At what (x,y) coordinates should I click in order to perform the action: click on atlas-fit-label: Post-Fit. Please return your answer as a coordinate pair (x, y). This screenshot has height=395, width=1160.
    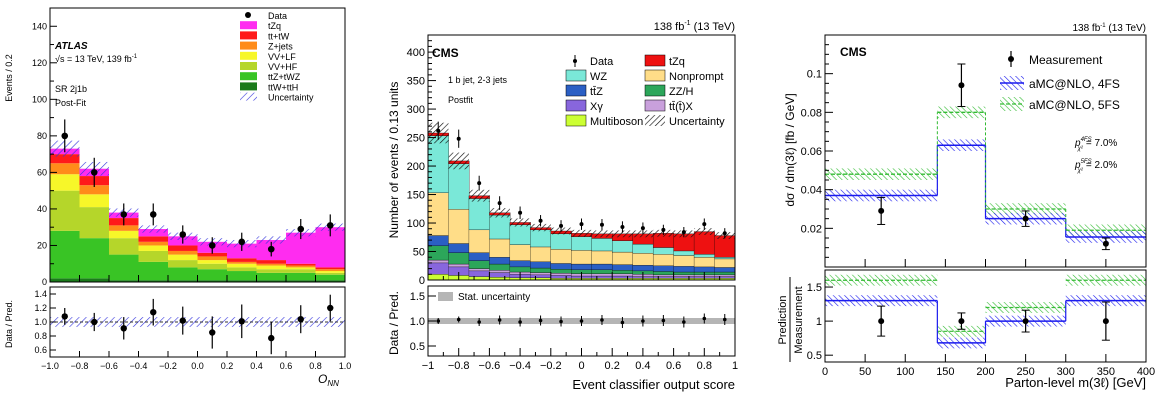
    Looking at the image, I should click on (71, 103).